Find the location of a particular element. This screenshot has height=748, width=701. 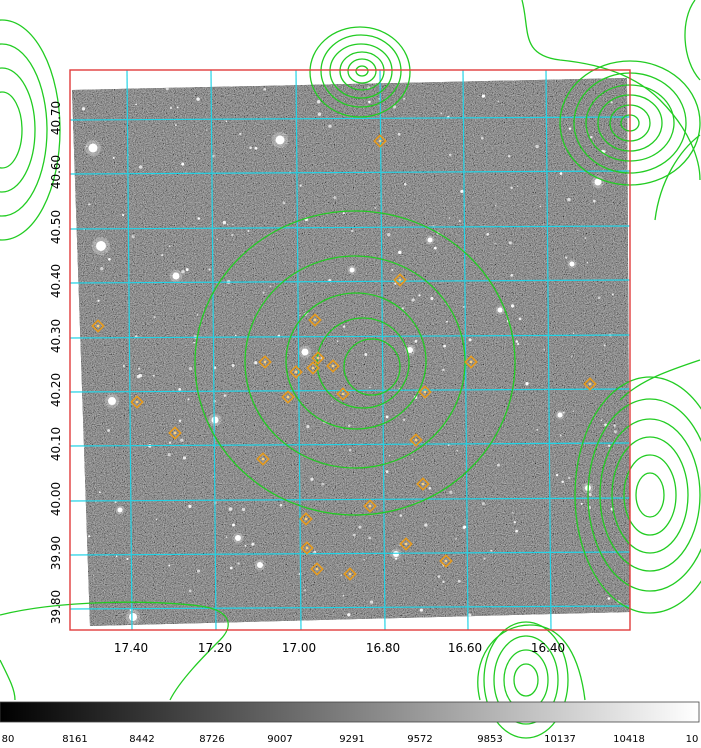

bottom-contour is located at coordinates (526, 680).